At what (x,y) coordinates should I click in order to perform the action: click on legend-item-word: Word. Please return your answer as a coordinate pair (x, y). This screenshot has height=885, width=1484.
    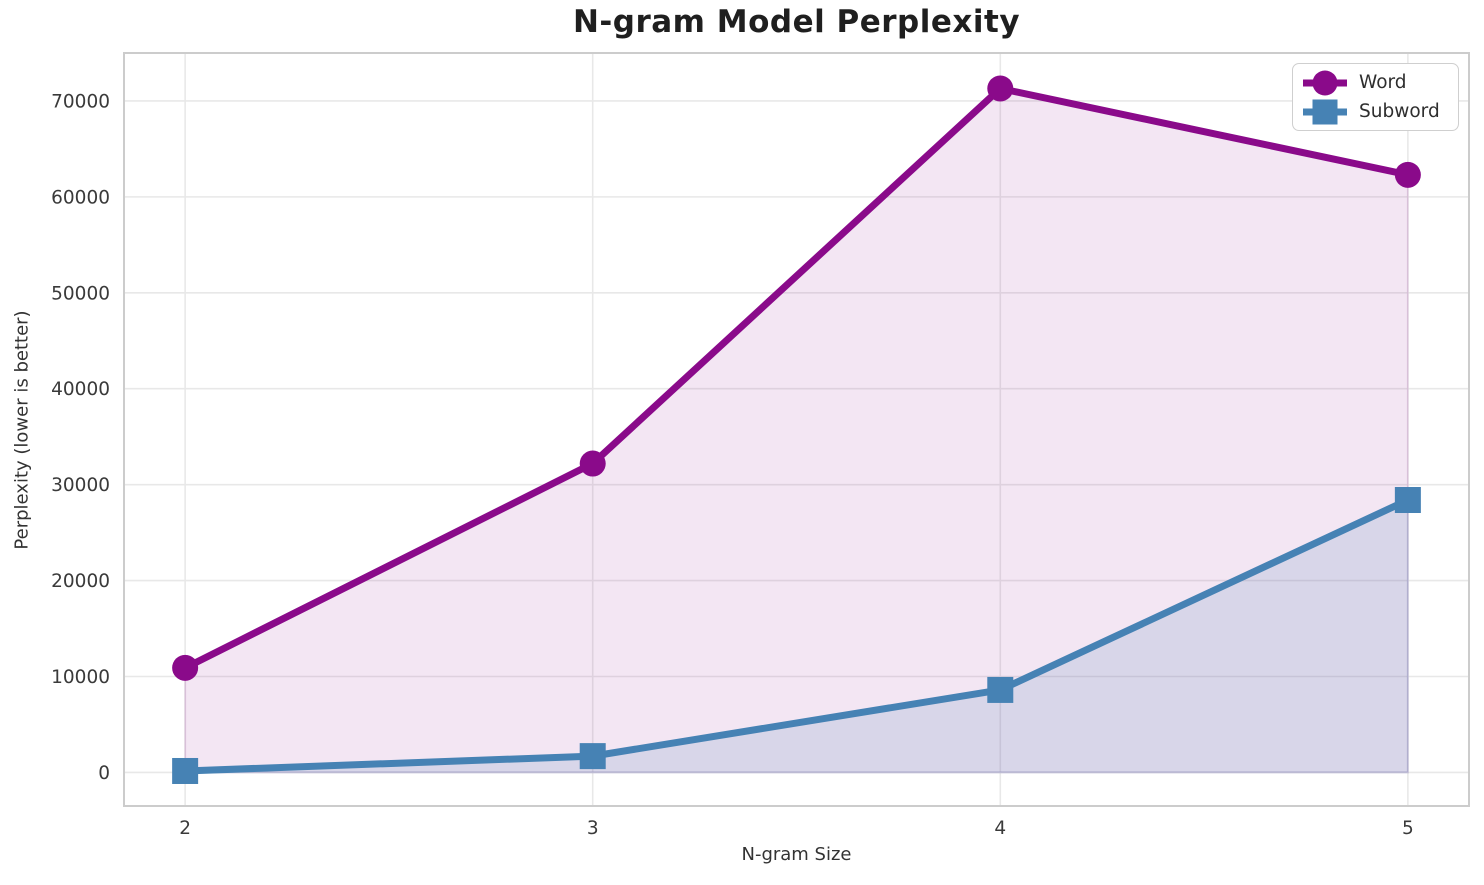
    Looking at the image, I should click on (1374, 82).